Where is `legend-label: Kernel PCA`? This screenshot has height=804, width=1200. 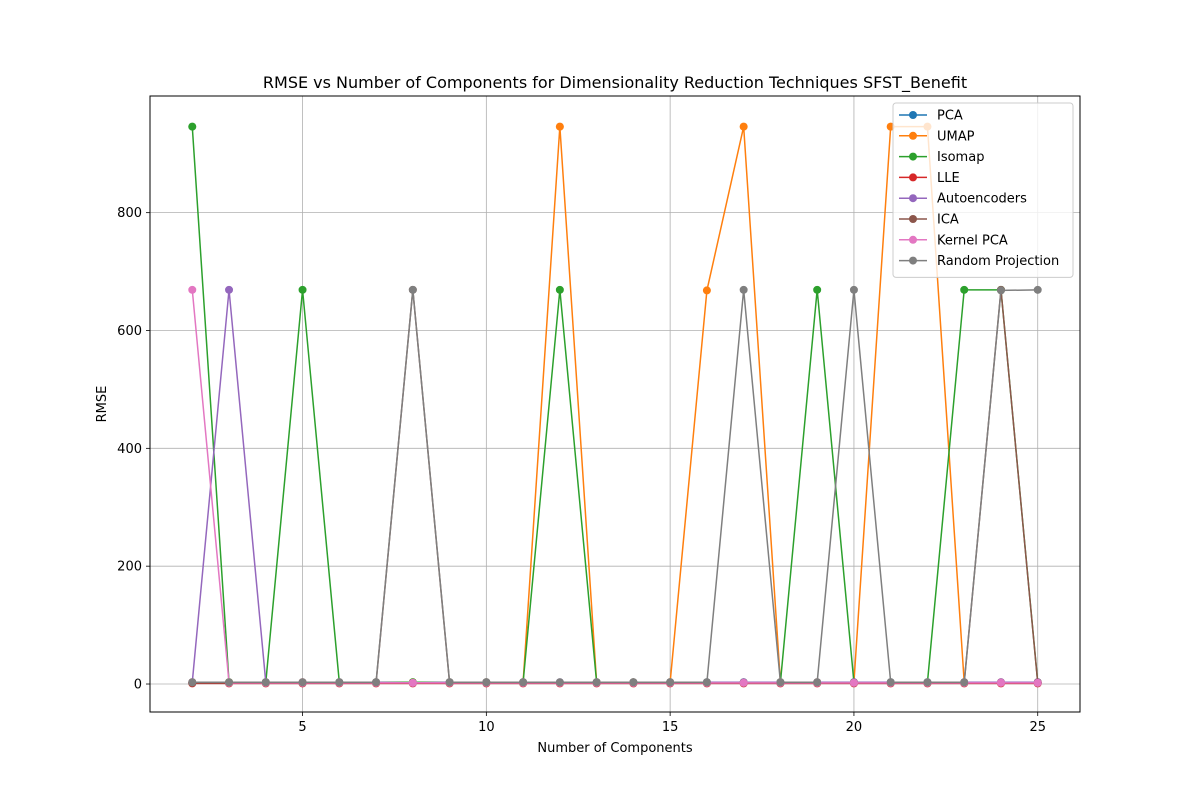 legend-label: Kernel PCA is located at coordinates (972, 240).